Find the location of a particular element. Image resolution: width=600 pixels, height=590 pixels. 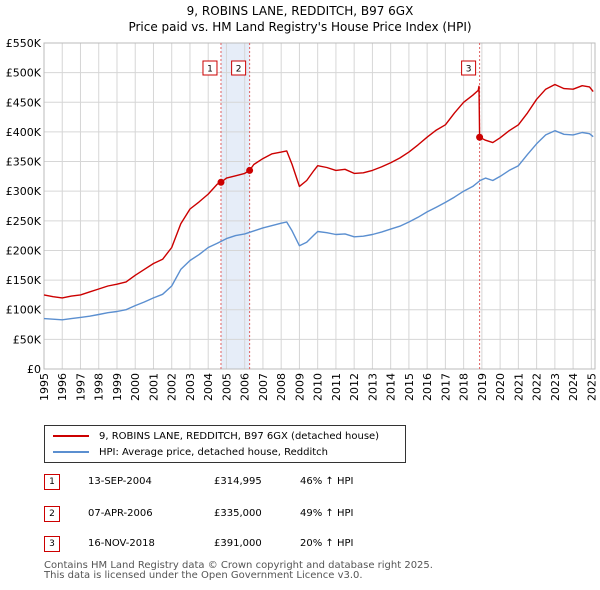

x-tick-label: 2001 is located at coordinates (153, 387).